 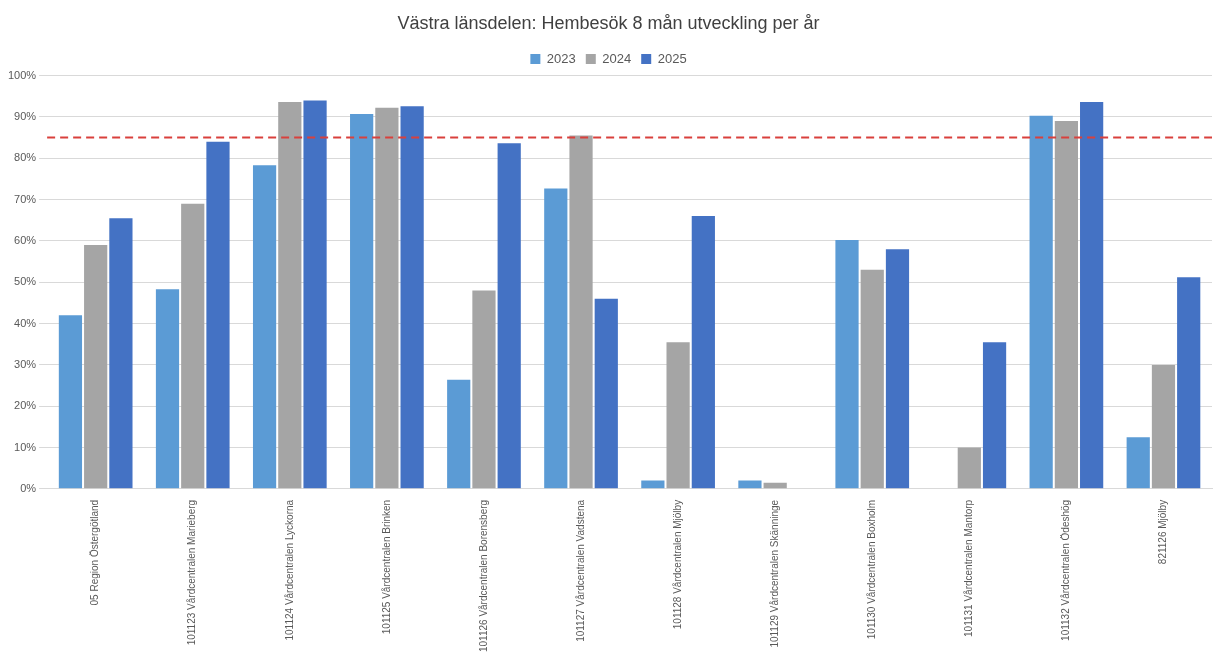 What do you see at coordinates (672, 58) in the screenshot?
I see `legend-label: 2025` at bounding box center [672, 58].